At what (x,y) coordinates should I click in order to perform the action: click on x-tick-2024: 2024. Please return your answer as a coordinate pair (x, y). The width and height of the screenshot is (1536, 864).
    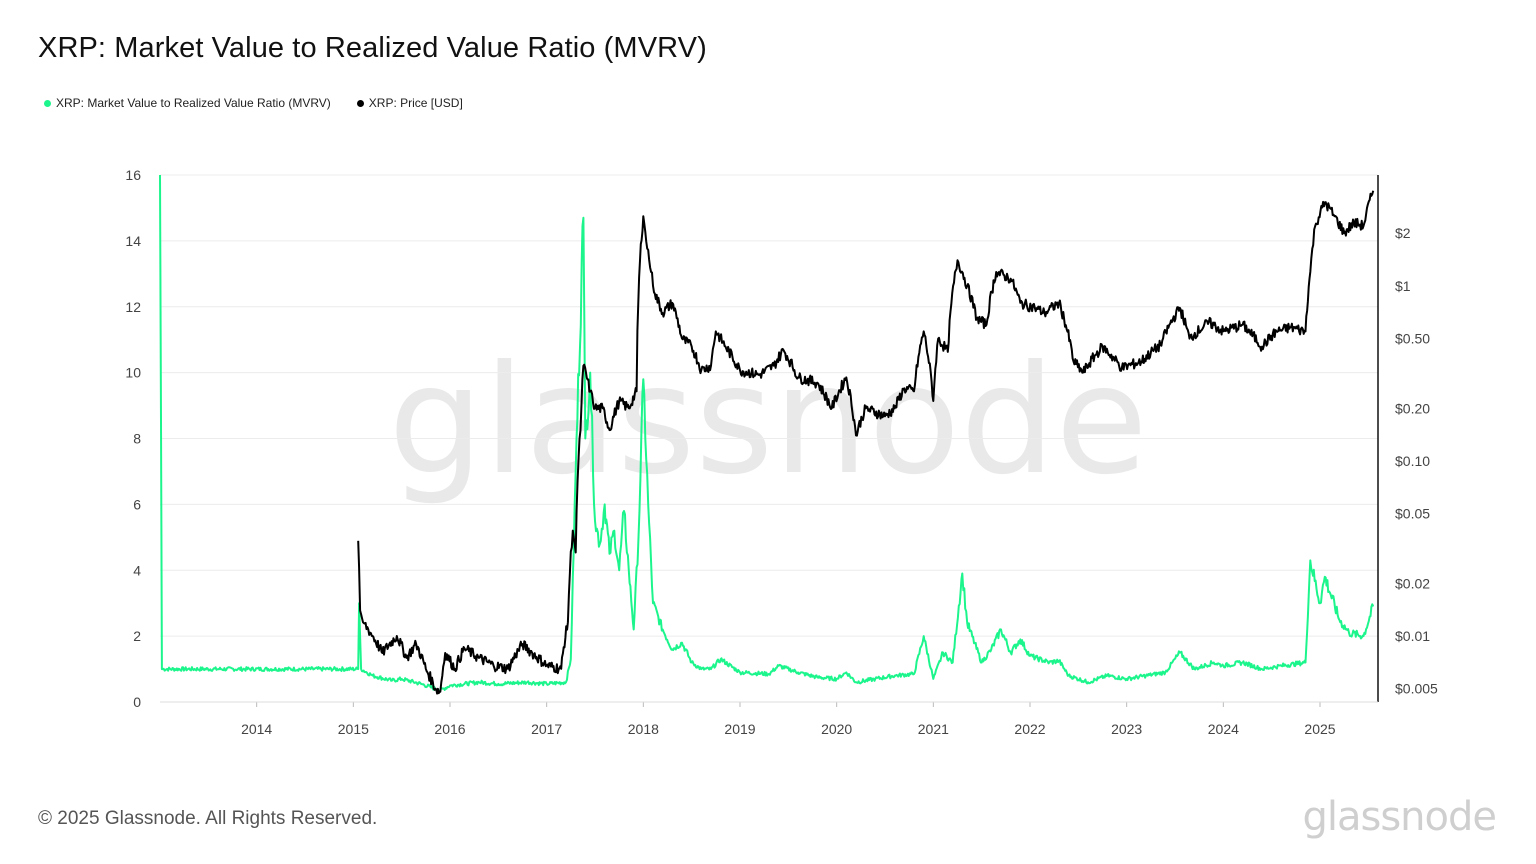
    Looking at the image, I should click on (1223, 729).